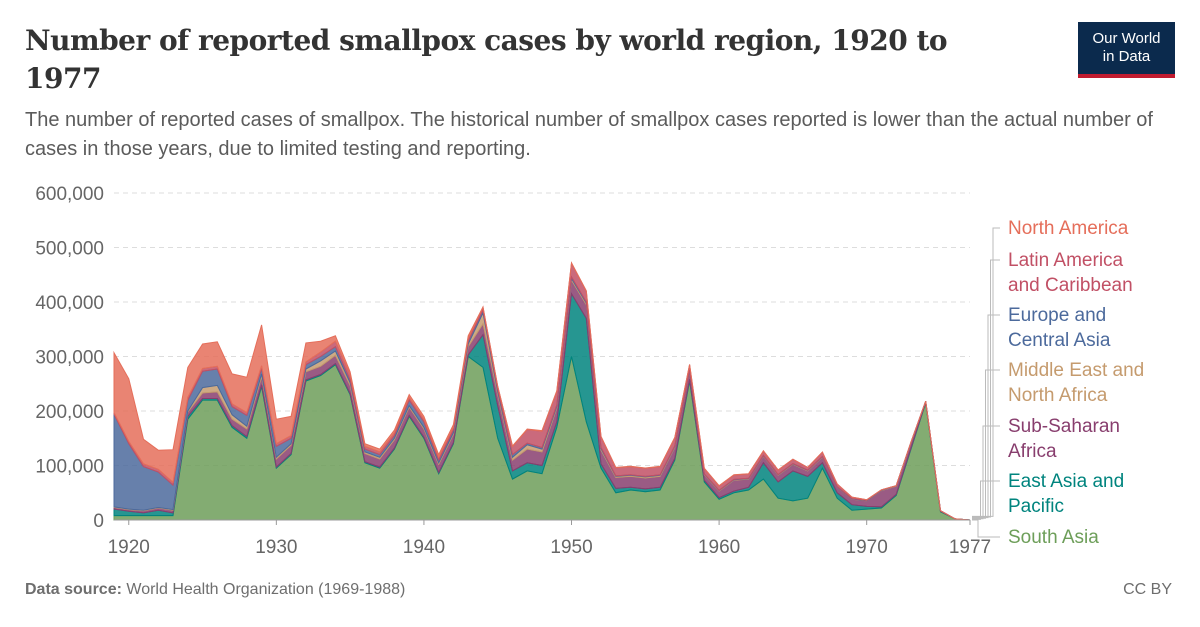  I want to click on legend-item-east-asia-and-pacific: East Asia and Pacific, so click(1048, 495).